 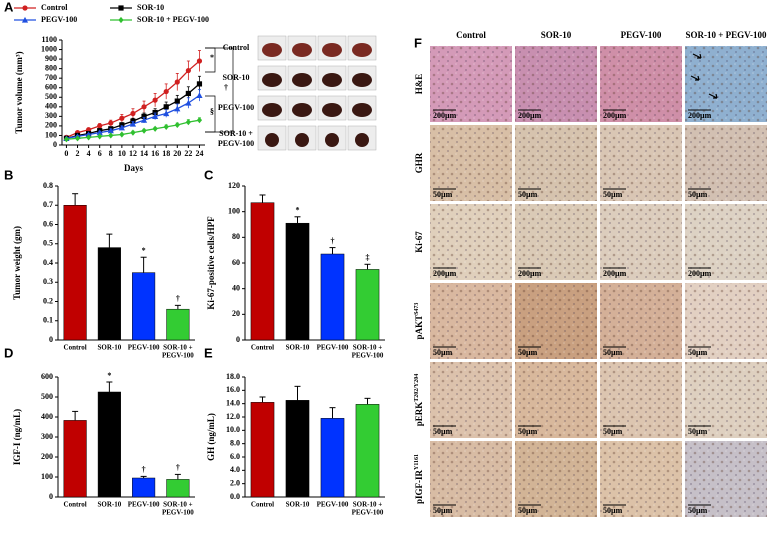 I want to click on x-tick-label: 10, so click(x=122, y=153).